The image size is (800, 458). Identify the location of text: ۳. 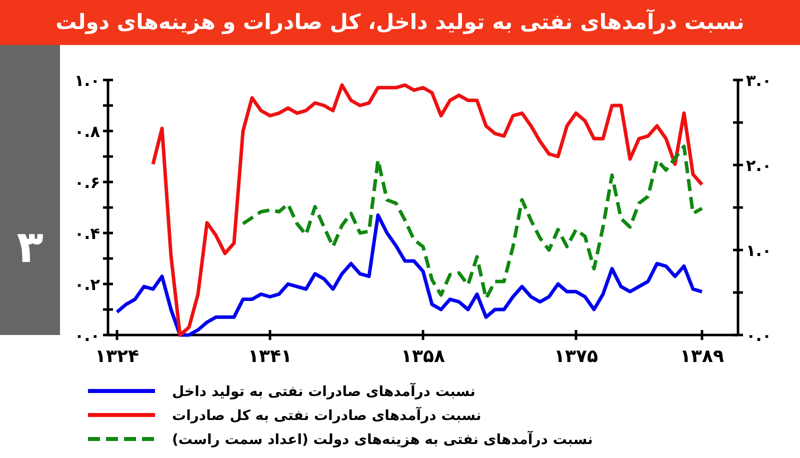
(30, 247).